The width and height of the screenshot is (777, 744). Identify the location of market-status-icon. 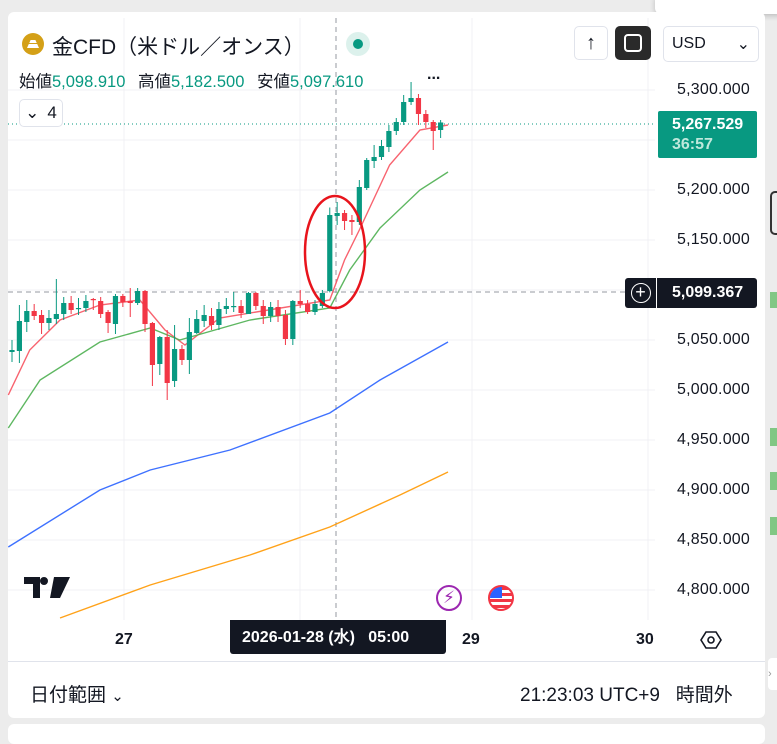
(358, 44).